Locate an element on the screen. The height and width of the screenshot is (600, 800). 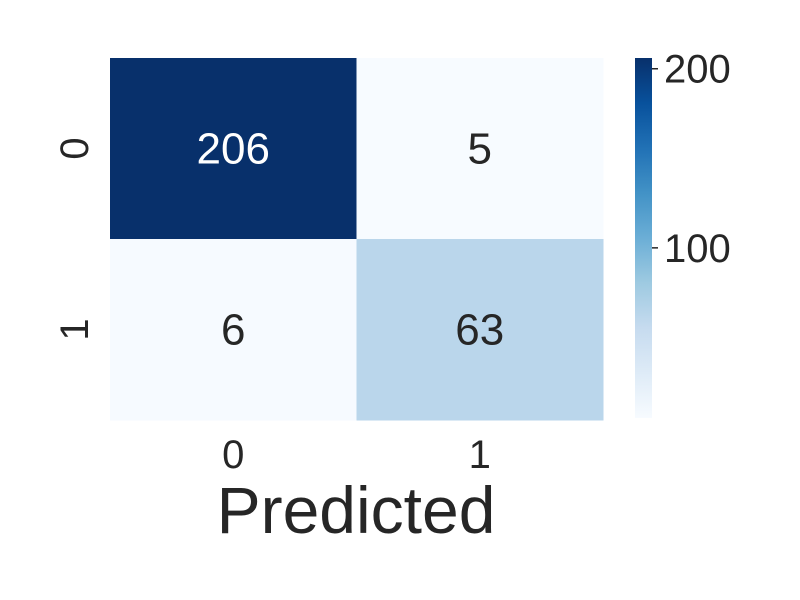
y-tick-label-0: 0 is located at coordinates (75, 148).